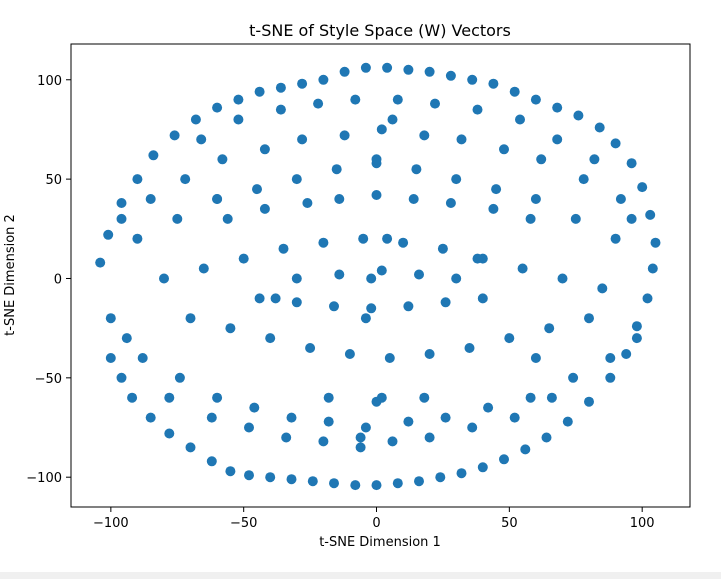 The image size is (721, 579). What do you see at coordinates (48, 379) in the screenshot?
I see `y-tick-label: −50` at bounding box center [48, 379].